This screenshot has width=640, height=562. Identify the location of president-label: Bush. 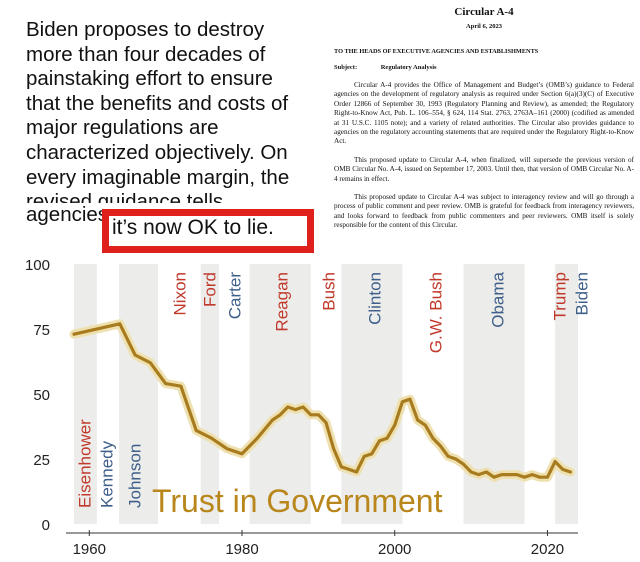
(328, 291).